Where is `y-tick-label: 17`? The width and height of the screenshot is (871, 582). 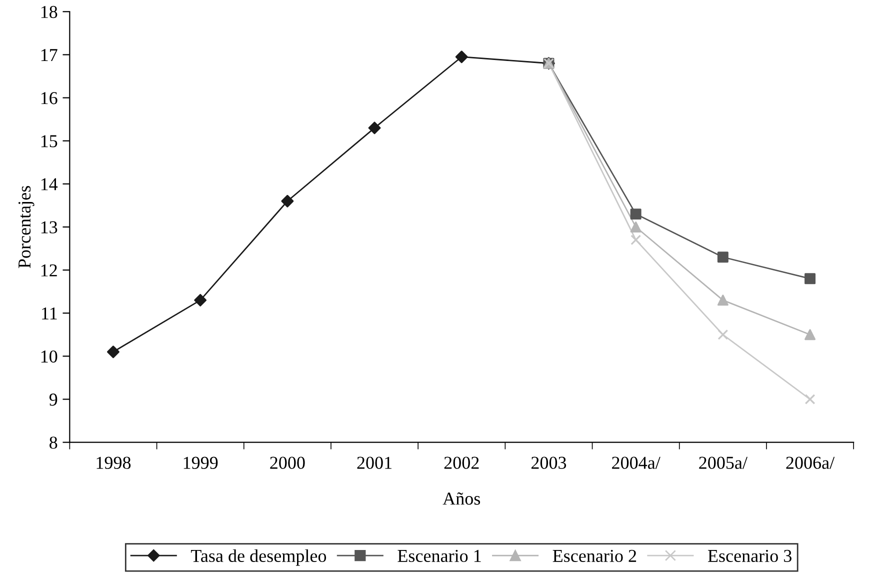
y-tick-label: 17 is located at coordinates (49, 55).